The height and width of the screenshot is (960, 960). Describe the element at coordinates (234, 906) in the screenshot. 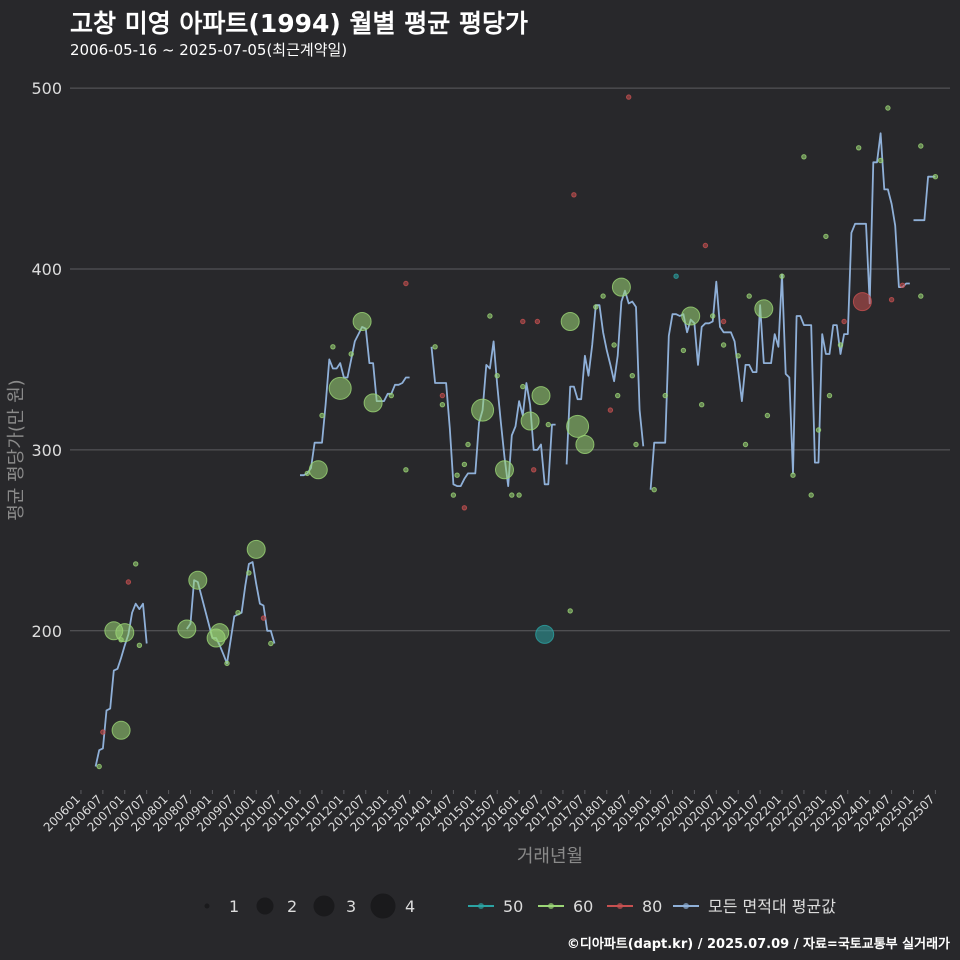

I see `legend-size-1-label: 1` at that location.